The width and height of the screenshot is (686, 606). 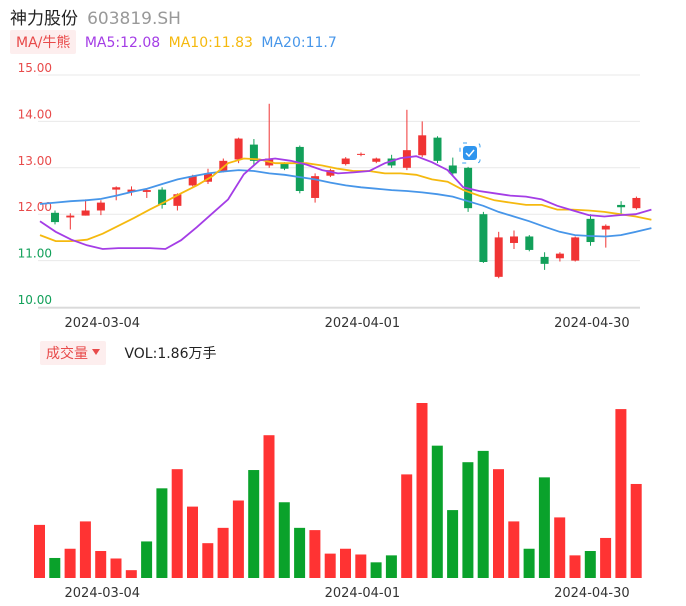 What do you see at coordinates (35, 300) in the screenshot?
I see `y-tick-label: 10.00` at bounding box center [35, 300].